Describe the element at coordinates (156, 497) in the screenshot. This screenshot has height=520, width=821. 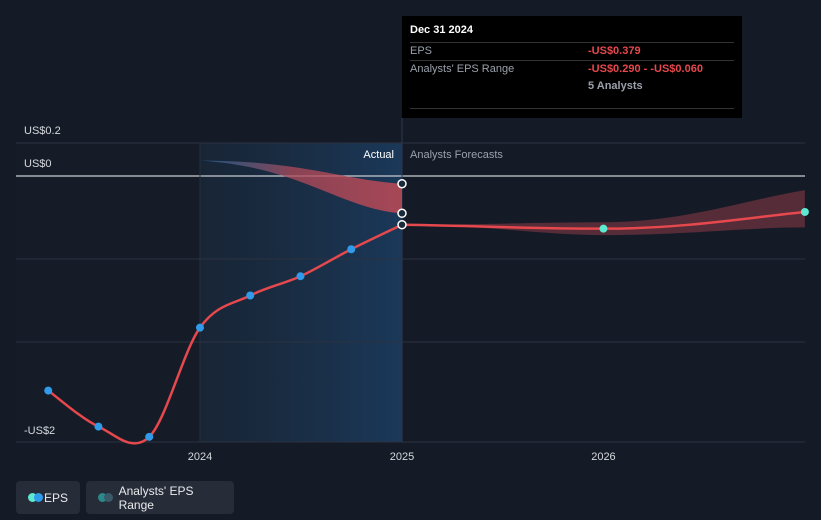
I see `legend-range-label: Analysts' EPS Range` at that location.